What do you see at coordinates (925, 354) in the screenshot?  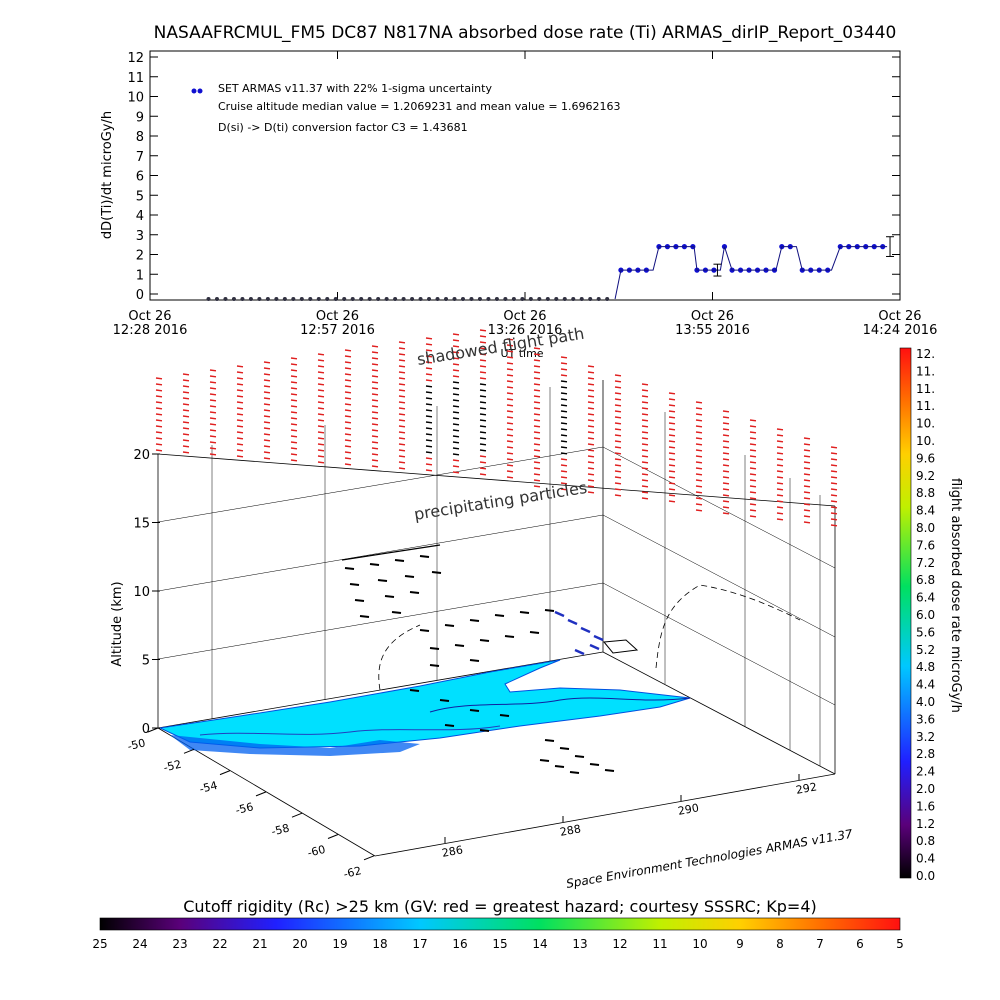 I see `dose-colorbar-tick-label: 12.` at bounding box center [925, 354].